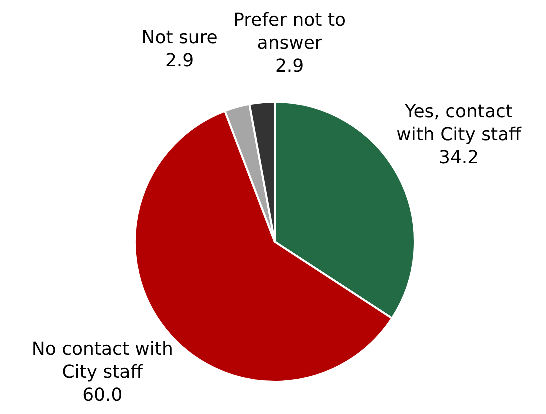  What do you see at coordinates (102, 395) in the screenshot?
I see `data-label: 60.0` at bounding box center [102, 395].